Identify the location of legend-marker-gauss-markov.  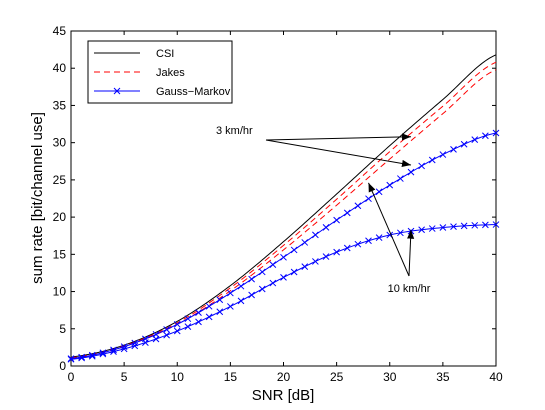
(117, 91).